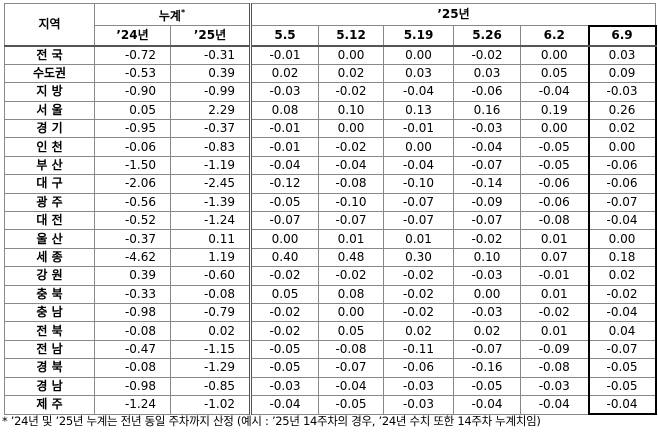 This screenshot has width=658, height=436. What do you see at coordinates (211, 73) in the screenshot?
I see `value-cell: 0.39` at bounding box center [211, 73].